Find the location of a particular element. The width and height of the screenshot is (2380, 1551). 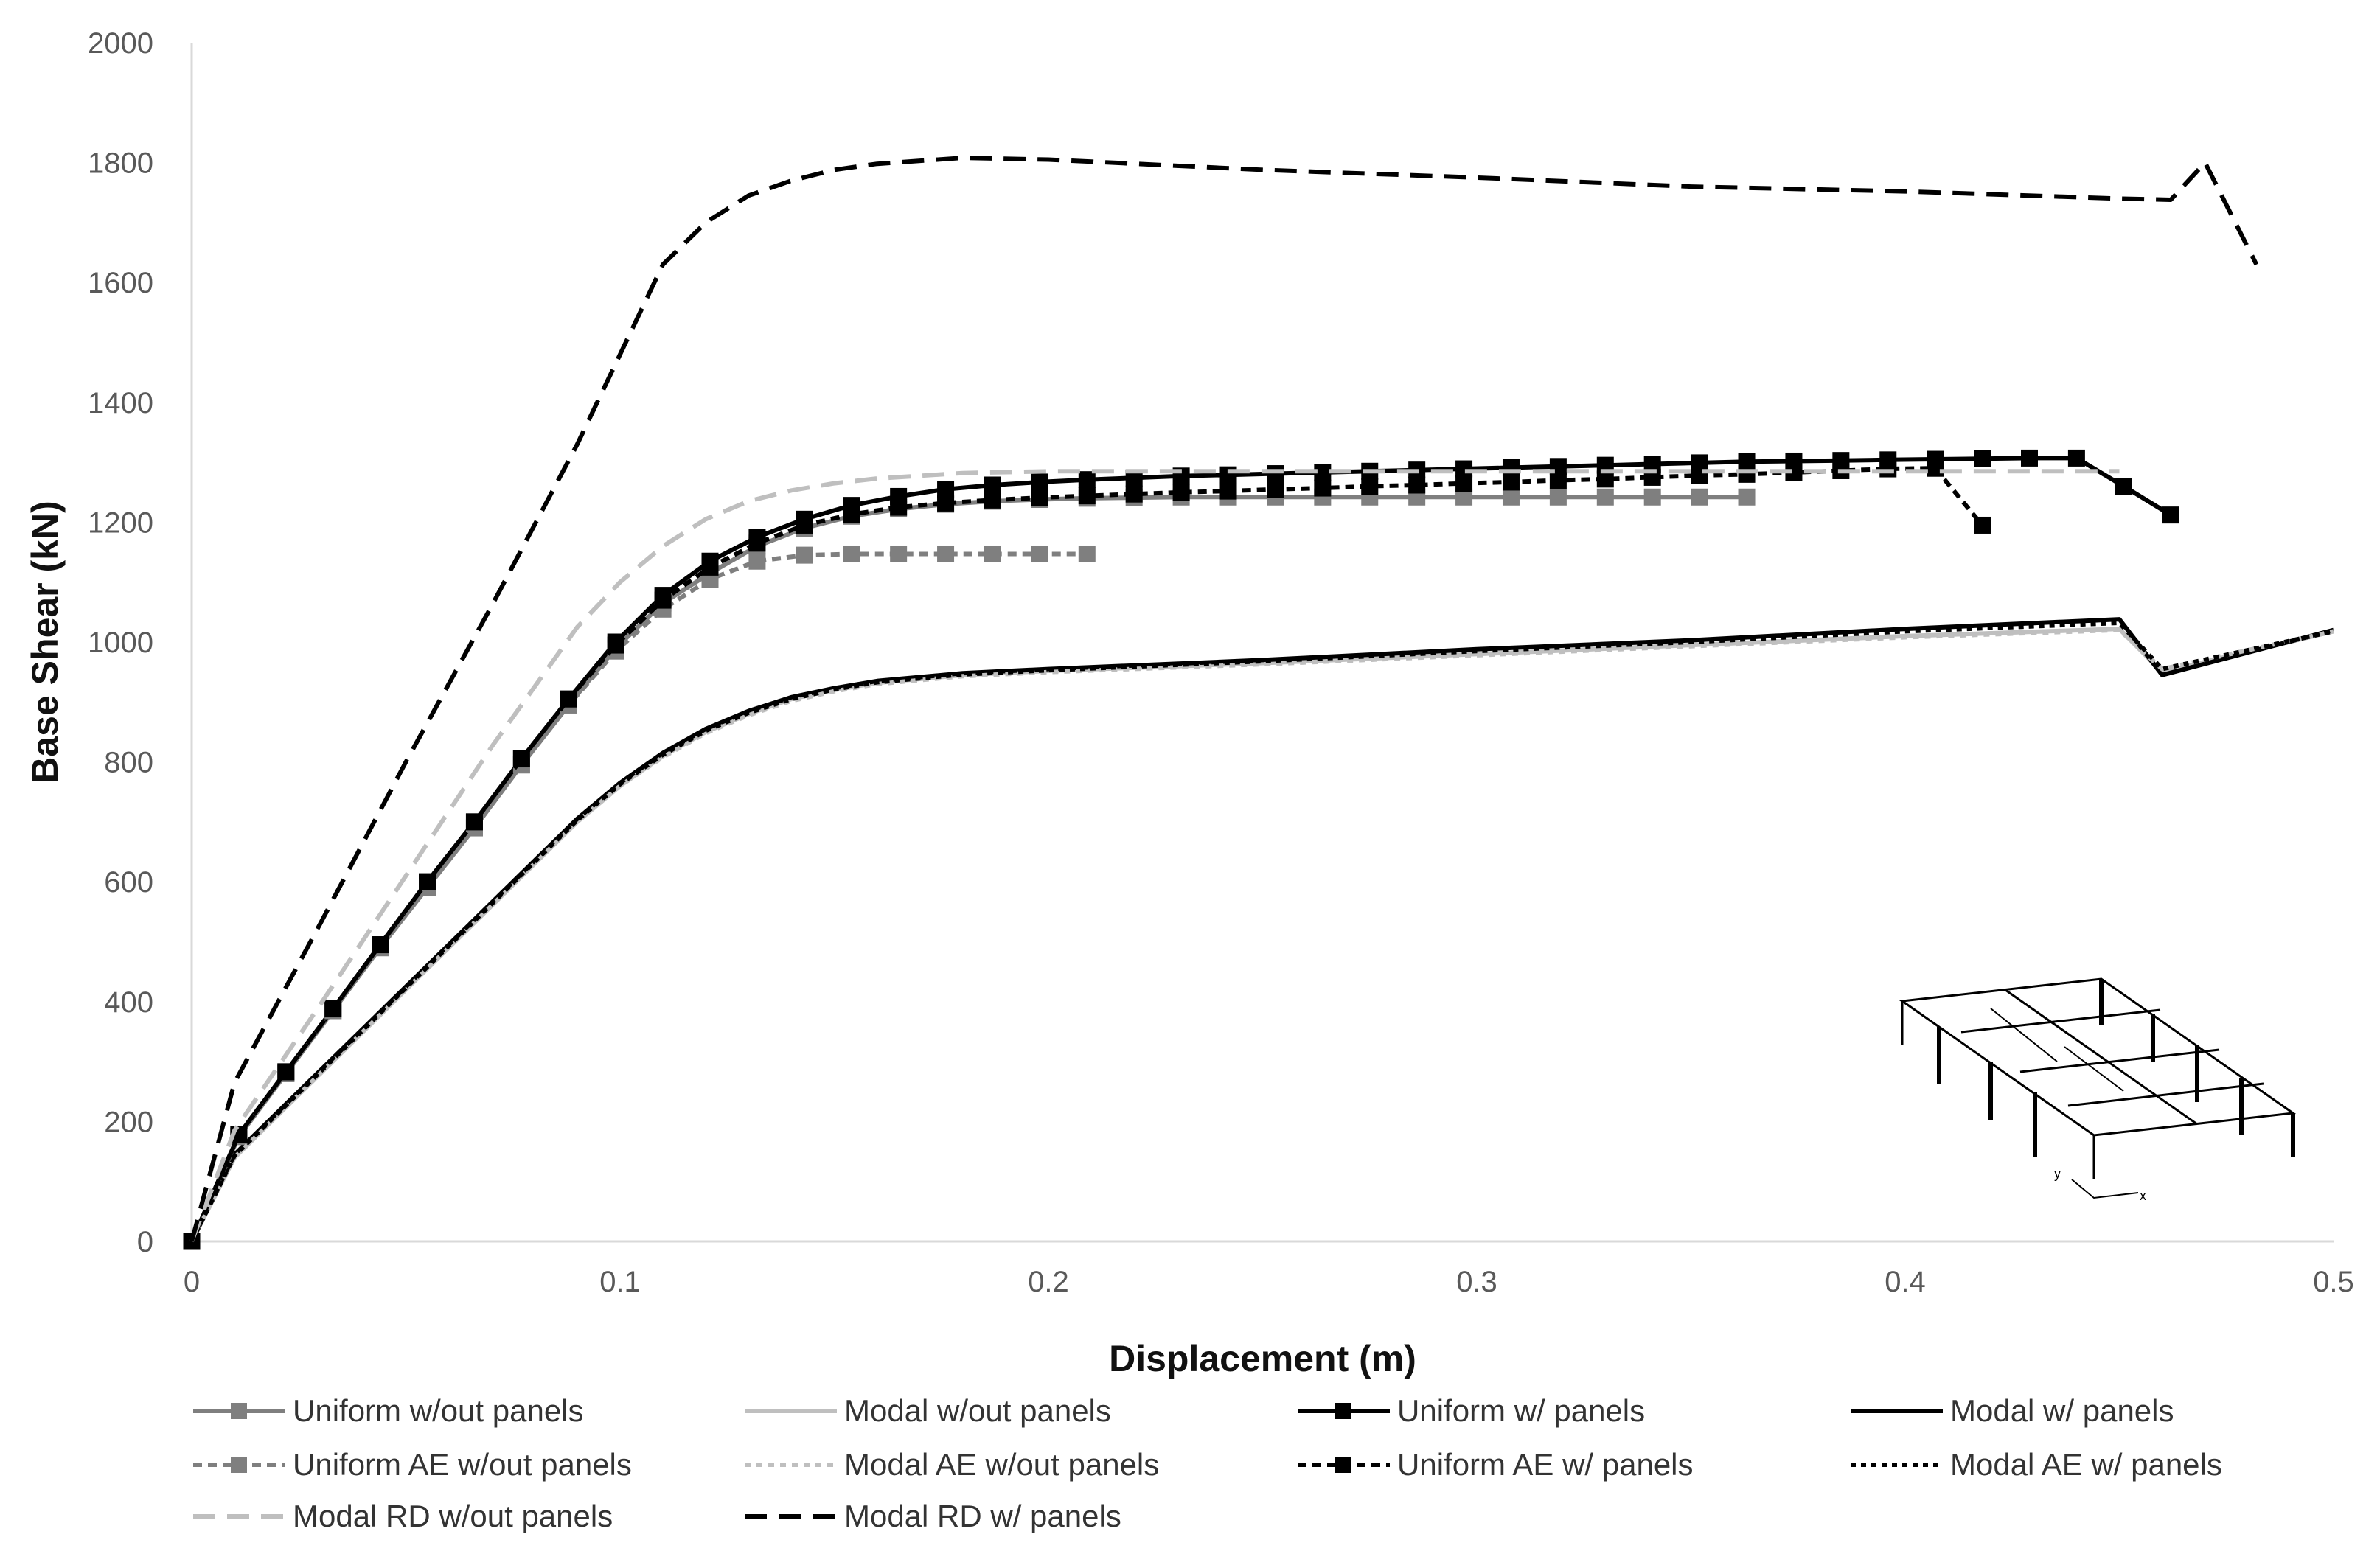

legend-label: Modal RD w/out panels is located at coordinates (453, 1516).